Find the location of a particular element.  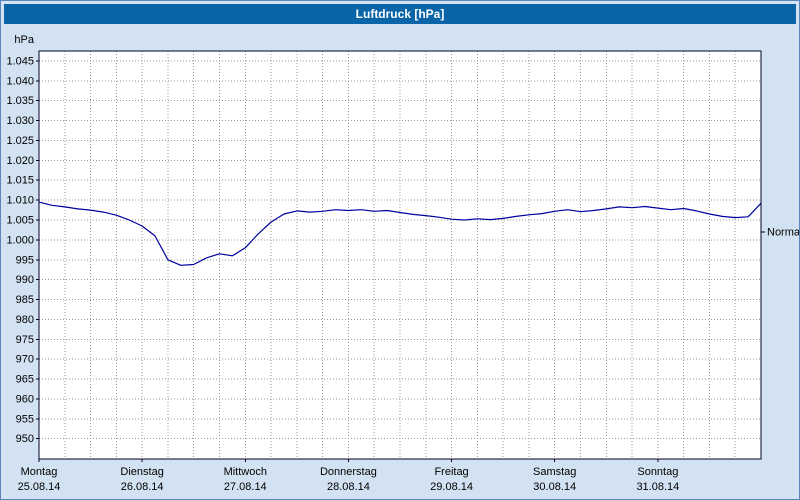

x-date-label: 27.08.14 is located at coordinates (245, 487).